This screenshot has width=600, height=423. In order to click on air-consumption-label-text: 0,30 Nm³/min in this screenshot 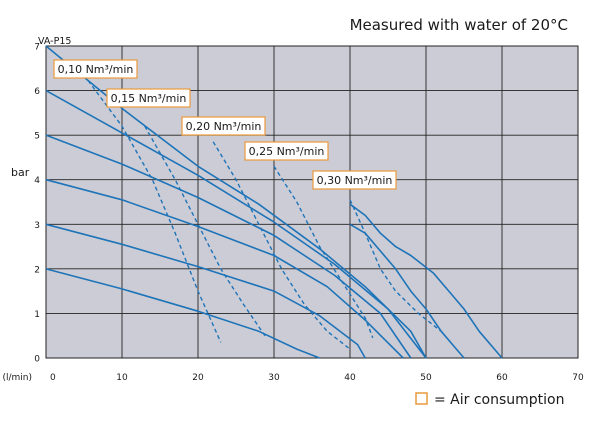, I will do `click(355, 180)`.